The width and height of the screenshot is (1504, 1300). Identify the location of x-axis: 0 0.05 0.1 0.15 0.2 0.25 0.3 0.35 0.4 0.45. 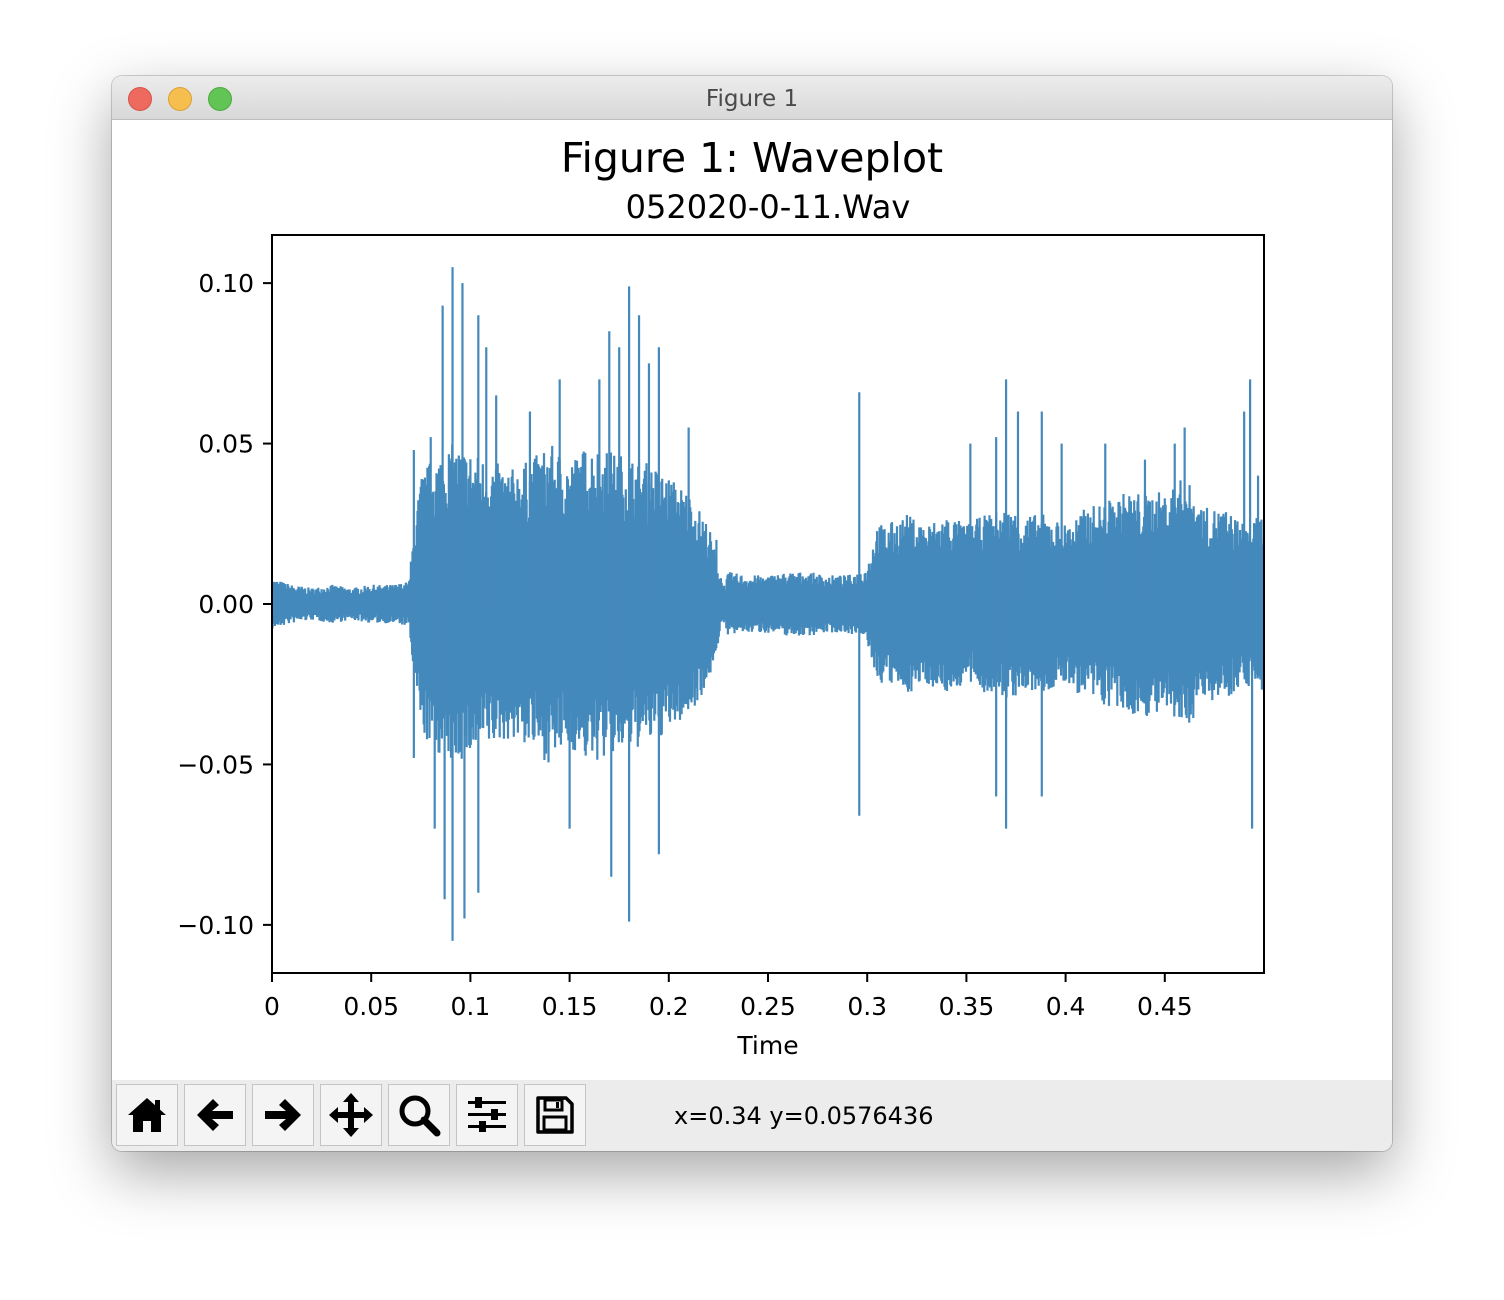
(728, 997).